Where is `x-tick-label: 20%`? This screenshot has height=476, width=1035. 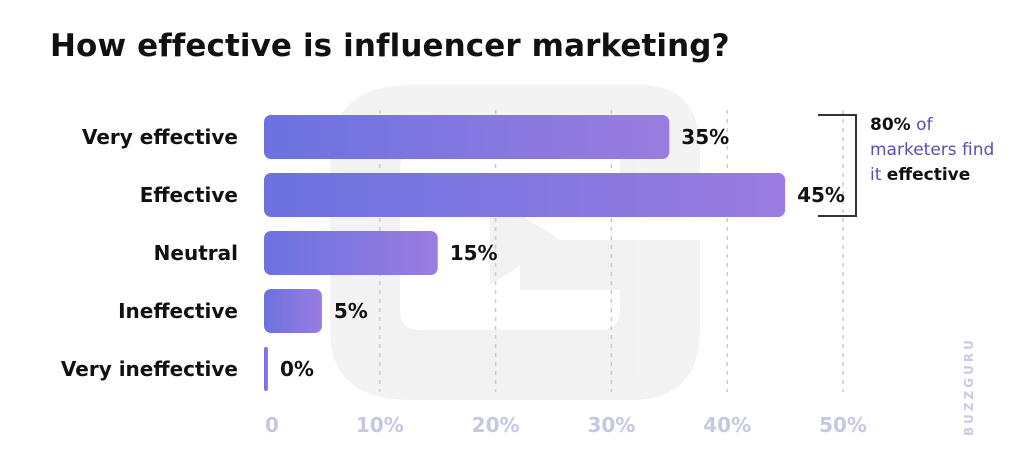 x-tick-label: 20% is located at coordinates (496, 425).